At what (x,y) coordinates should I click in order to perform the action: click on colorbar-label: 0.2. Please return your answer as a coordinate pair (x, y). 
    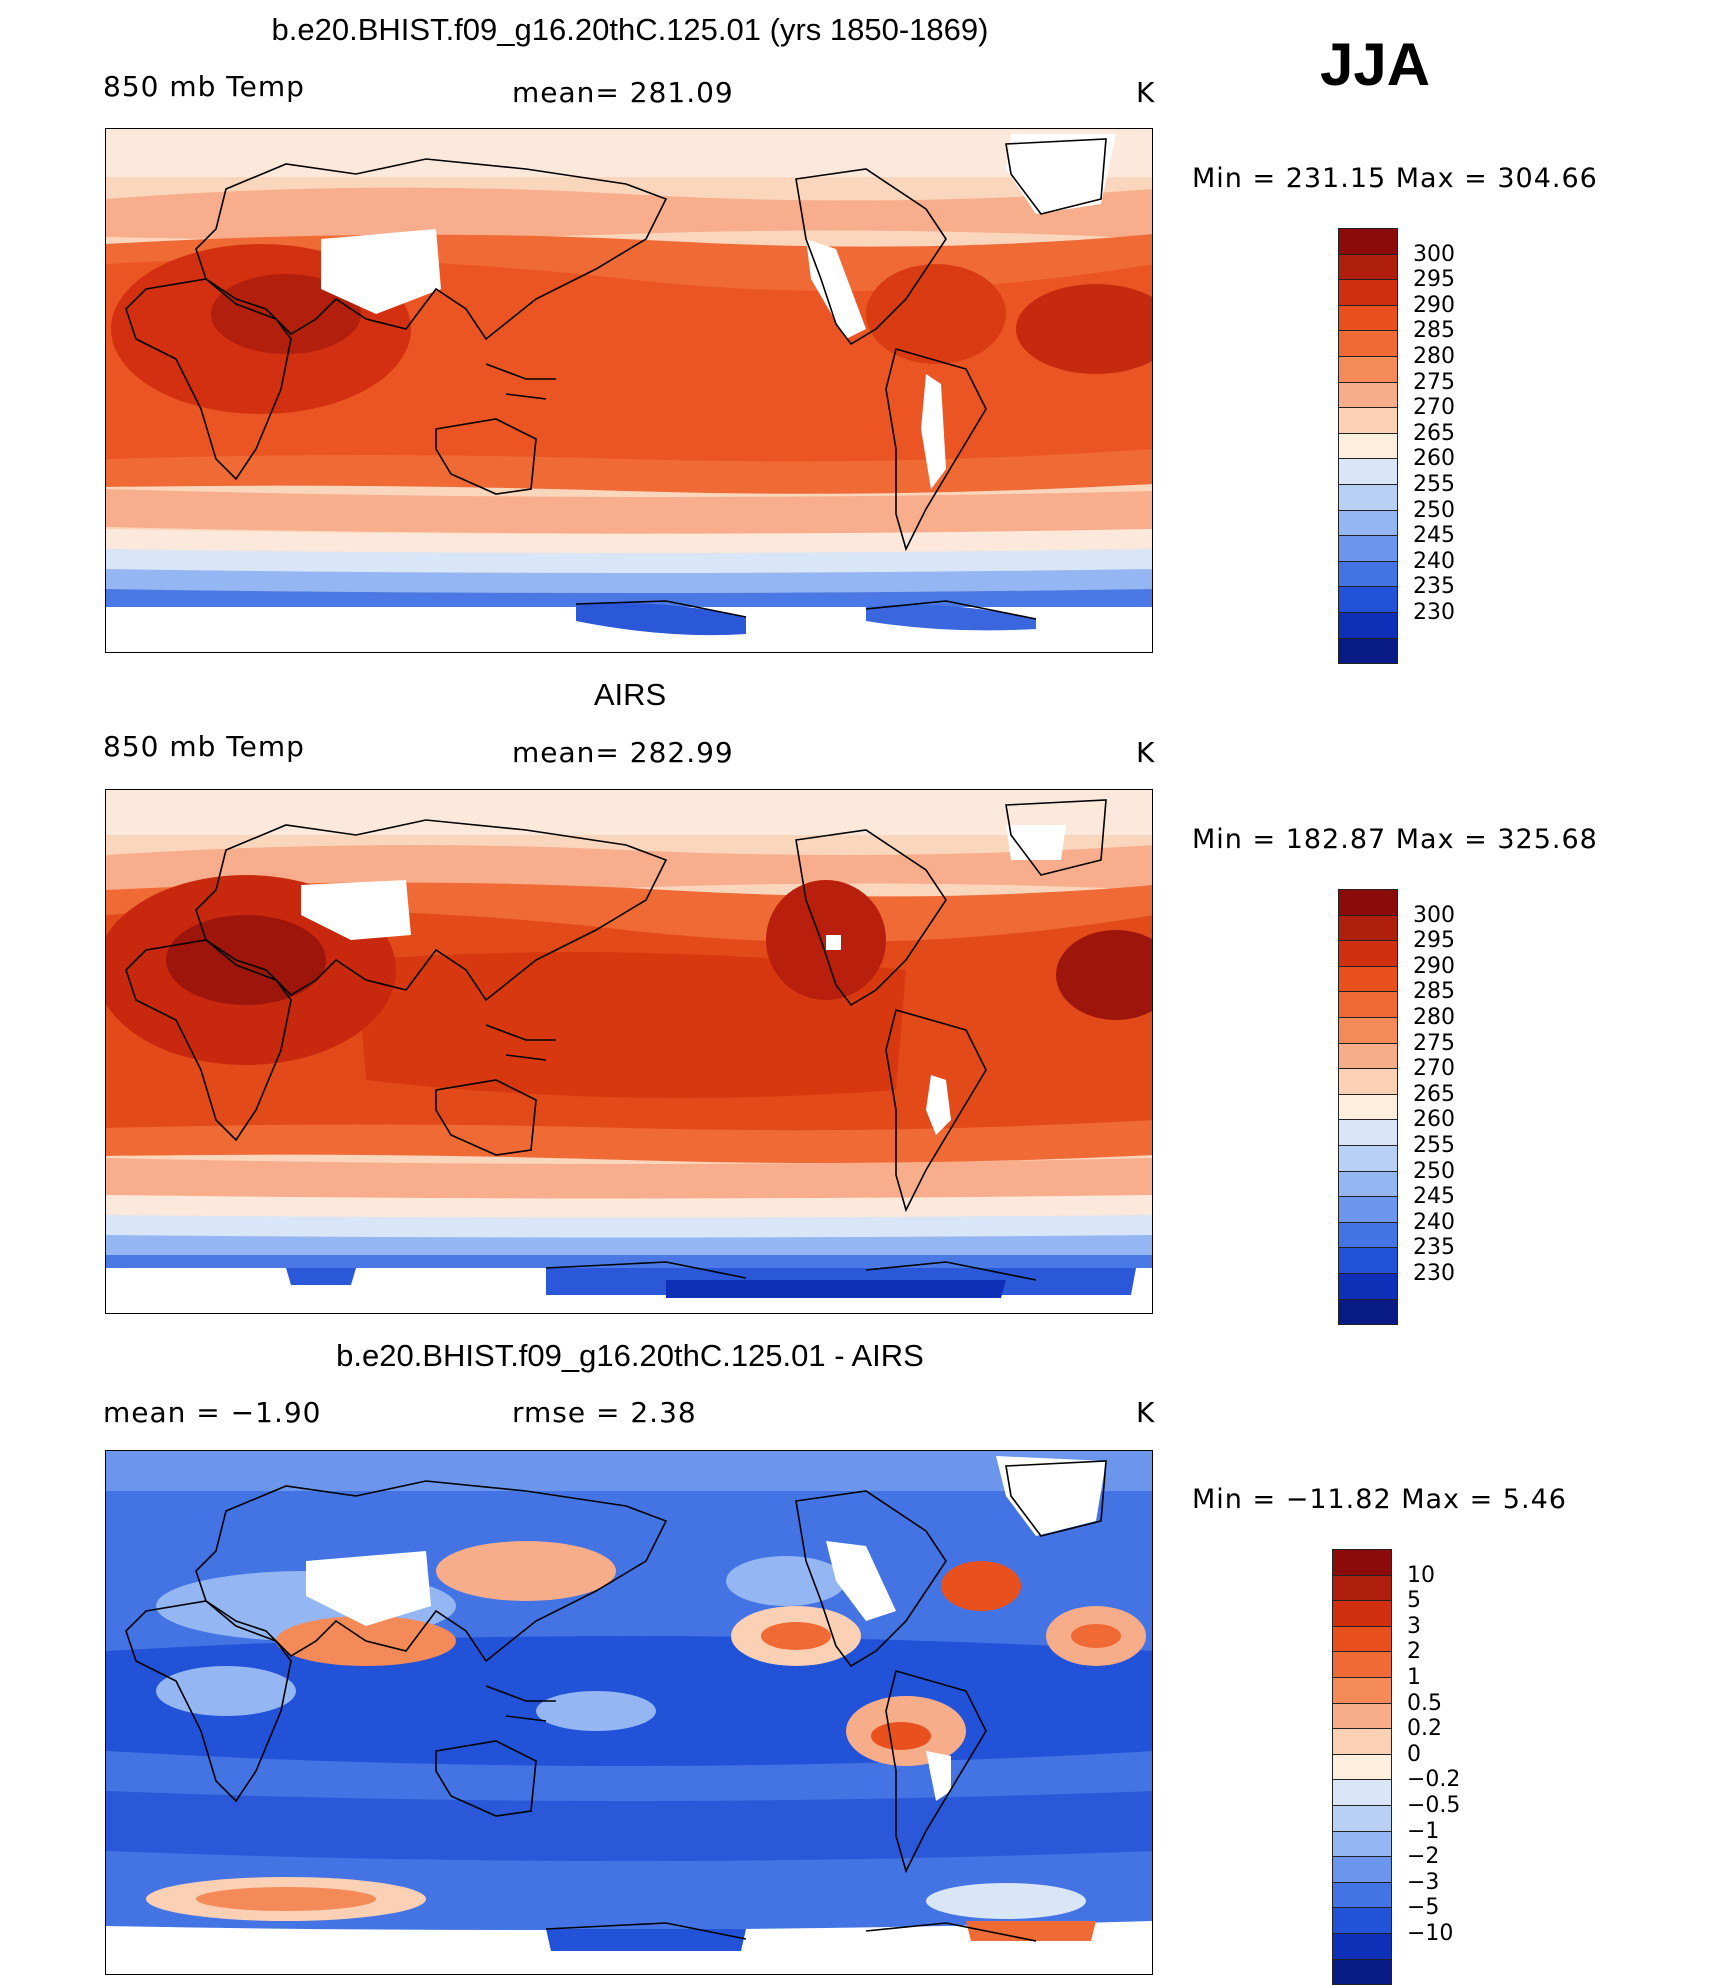
    Looking at the image, I should click on (1424, 1729).